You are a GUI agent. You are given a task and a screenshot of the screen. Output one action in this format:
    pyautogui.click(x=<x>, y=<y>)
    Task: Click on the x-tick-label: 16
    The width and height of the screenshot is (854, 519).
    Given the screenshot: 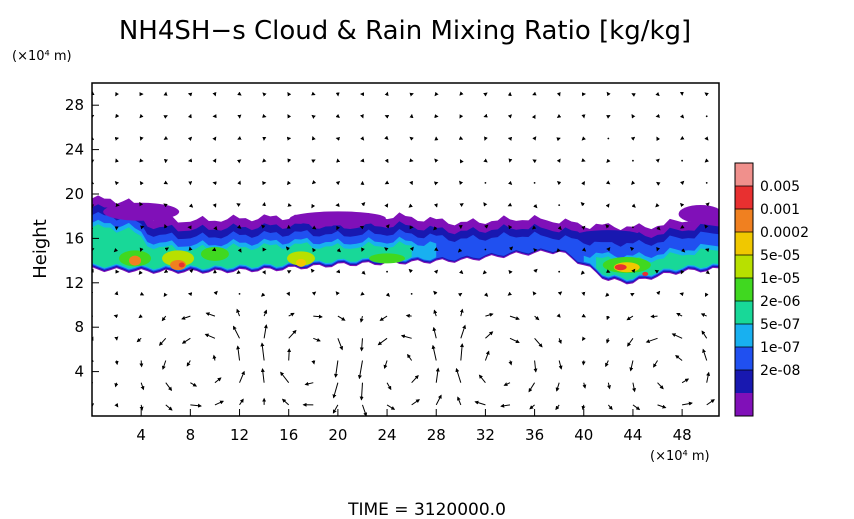 What is the action you would take?
    pyautogui.click(x=288, y=435)
    